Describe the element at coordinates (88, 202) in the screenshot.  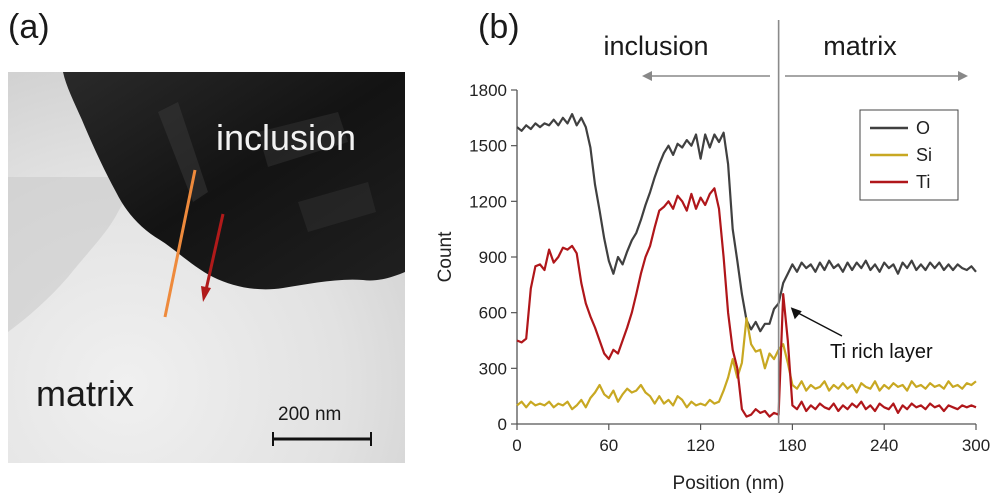
I see `grain-shading` at that location.